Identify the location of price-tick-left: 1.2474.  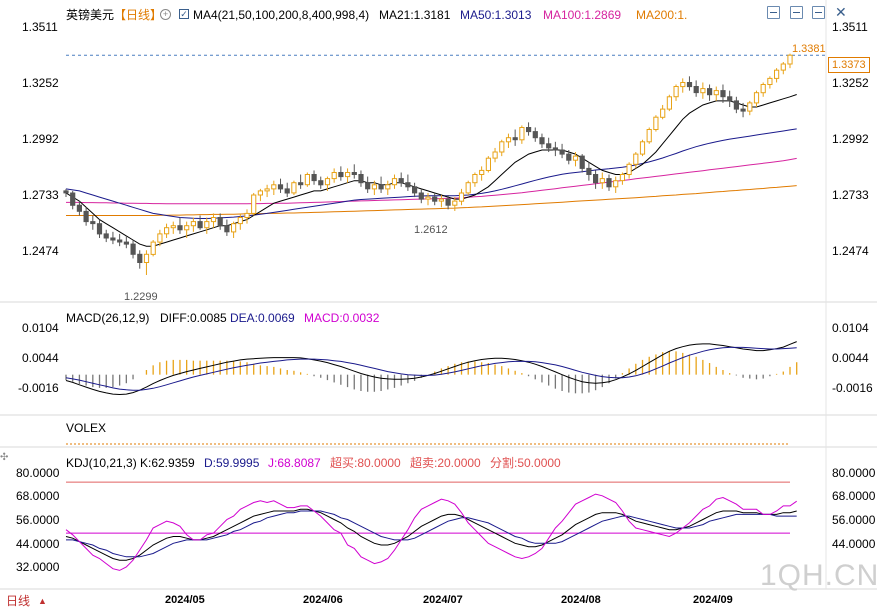
(40, 251).